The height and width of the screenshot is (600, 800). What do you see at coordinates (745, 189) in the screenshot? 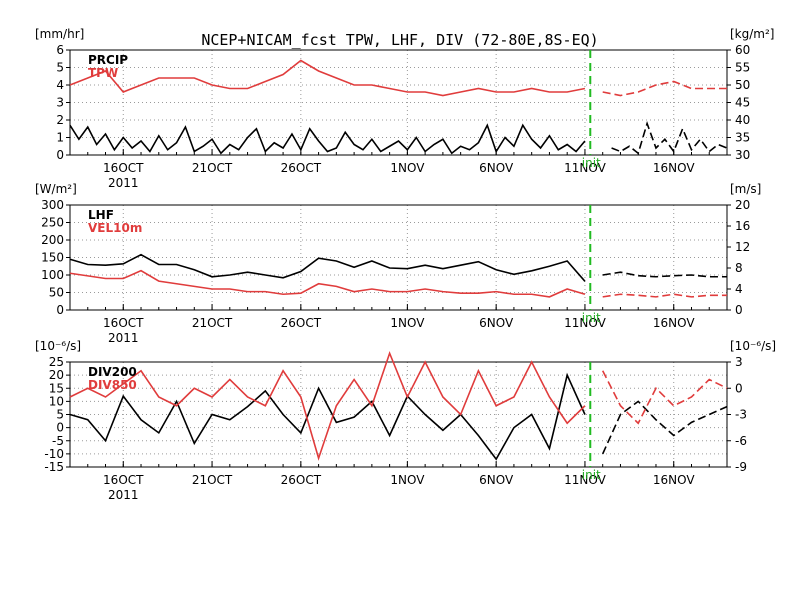
I see `right-axis-unit: [m/s]` at bounding box center [745, 189].